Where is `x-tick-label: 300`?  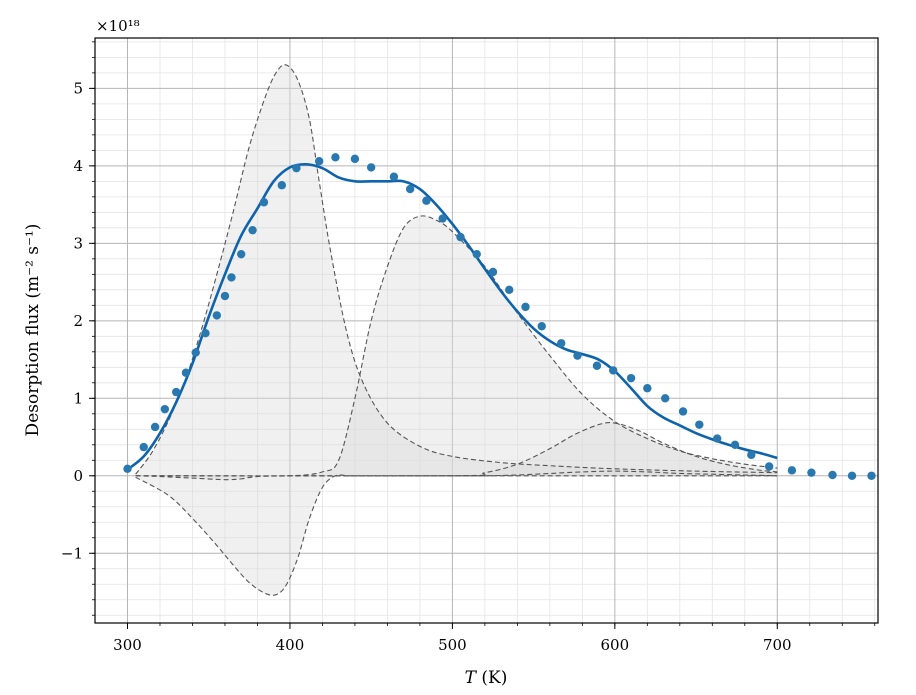 x-tick-label: 300 is located at coordinates (127, 645).